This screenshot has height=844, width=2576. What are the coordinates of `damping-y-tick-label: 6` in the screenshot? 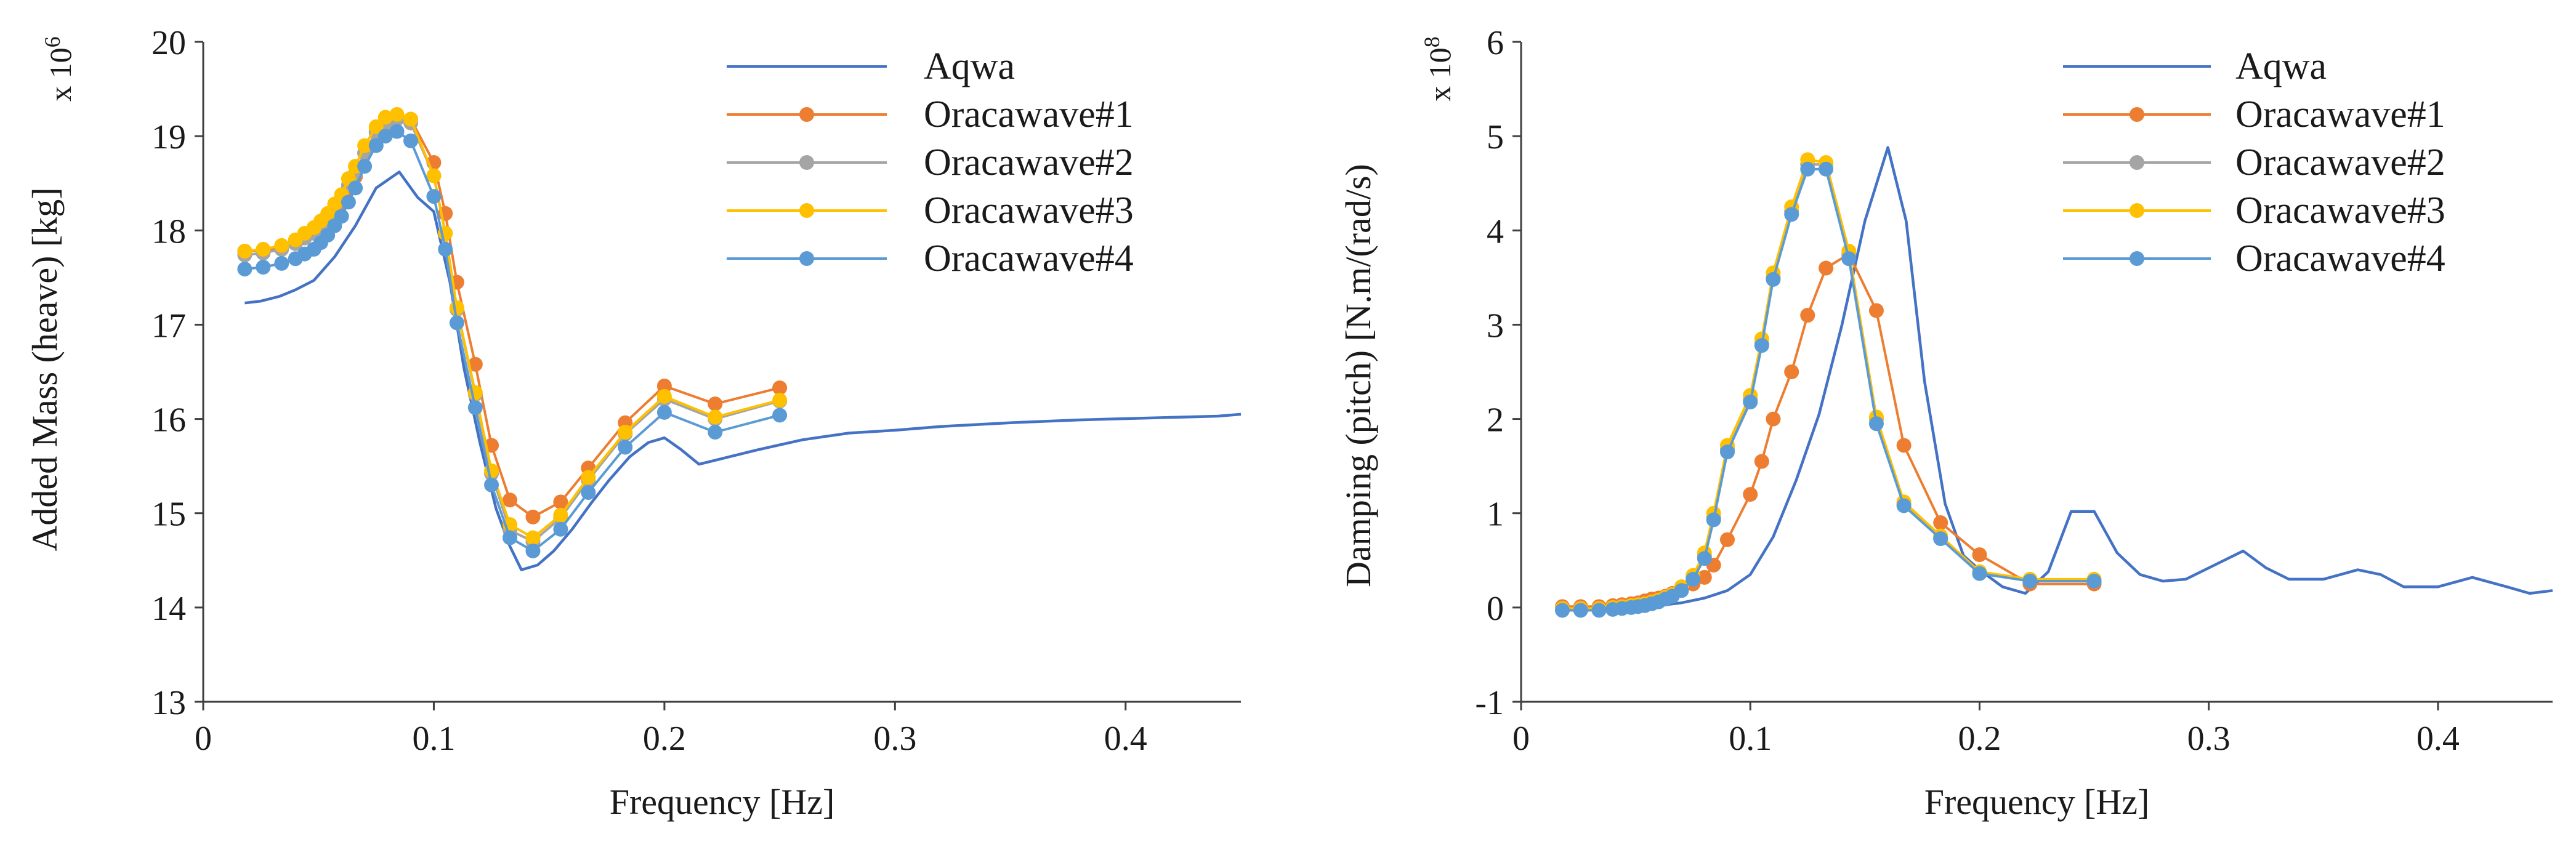 It's located at (1495, 43).